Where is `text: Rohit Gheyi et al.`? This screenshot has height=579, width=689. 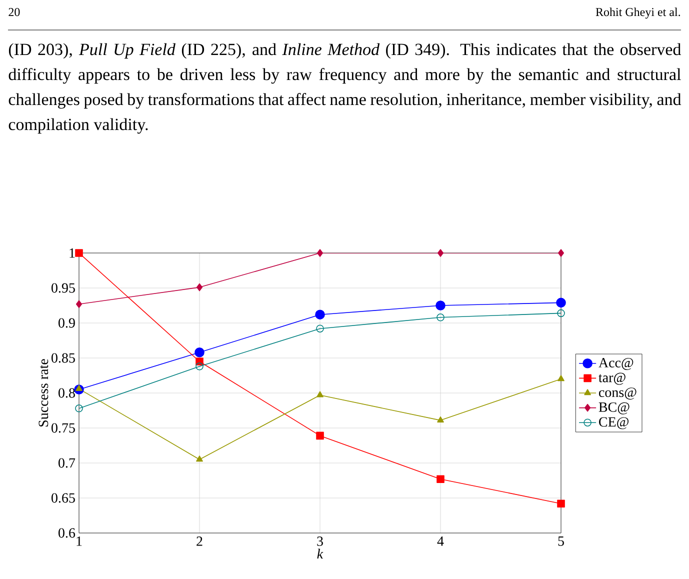 text: Rohit Gheyi et al. is located at coordinates (638, 13).